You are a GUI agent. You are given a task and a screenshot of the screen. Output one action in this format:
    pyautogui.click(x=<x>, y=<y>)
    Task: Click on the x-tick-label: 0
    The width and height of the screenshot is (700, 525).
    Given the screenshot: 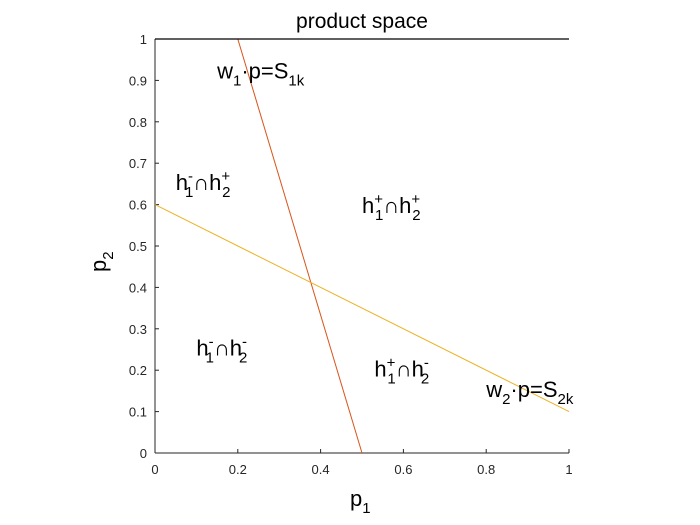 What is the action you would take?
    pyautogui.click(x=154, y=469)
    